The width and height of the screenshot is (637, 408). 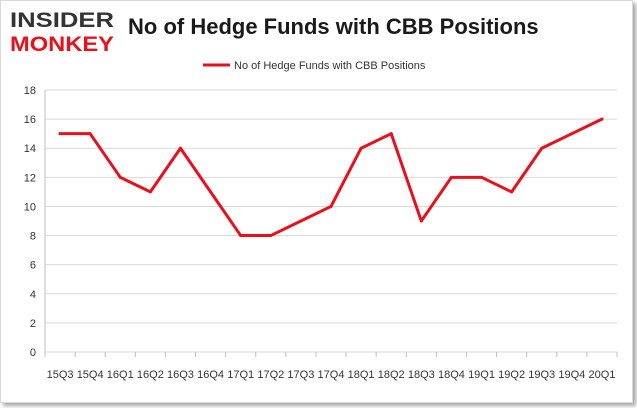 I want to click on insider-monkey-logo: INSIDER MONKEY, so click(x=62, y=32).